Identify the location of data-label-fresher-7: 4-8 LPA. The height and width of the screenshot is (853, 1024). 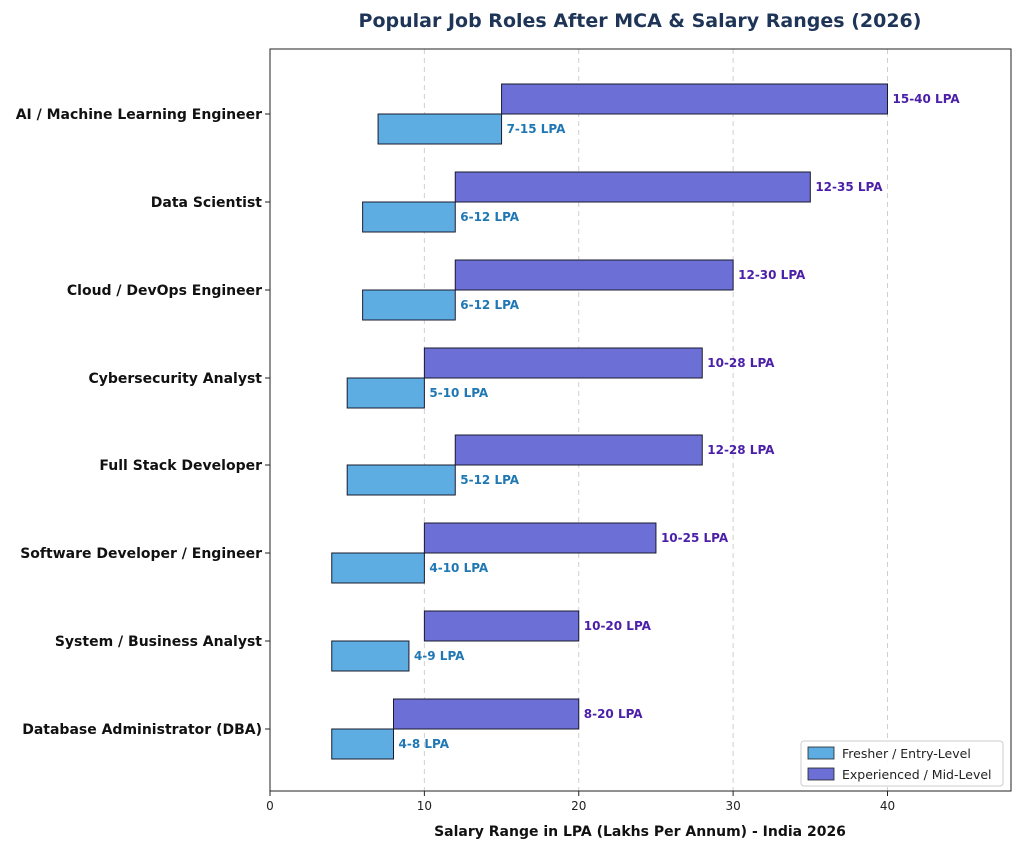
(424, 744).